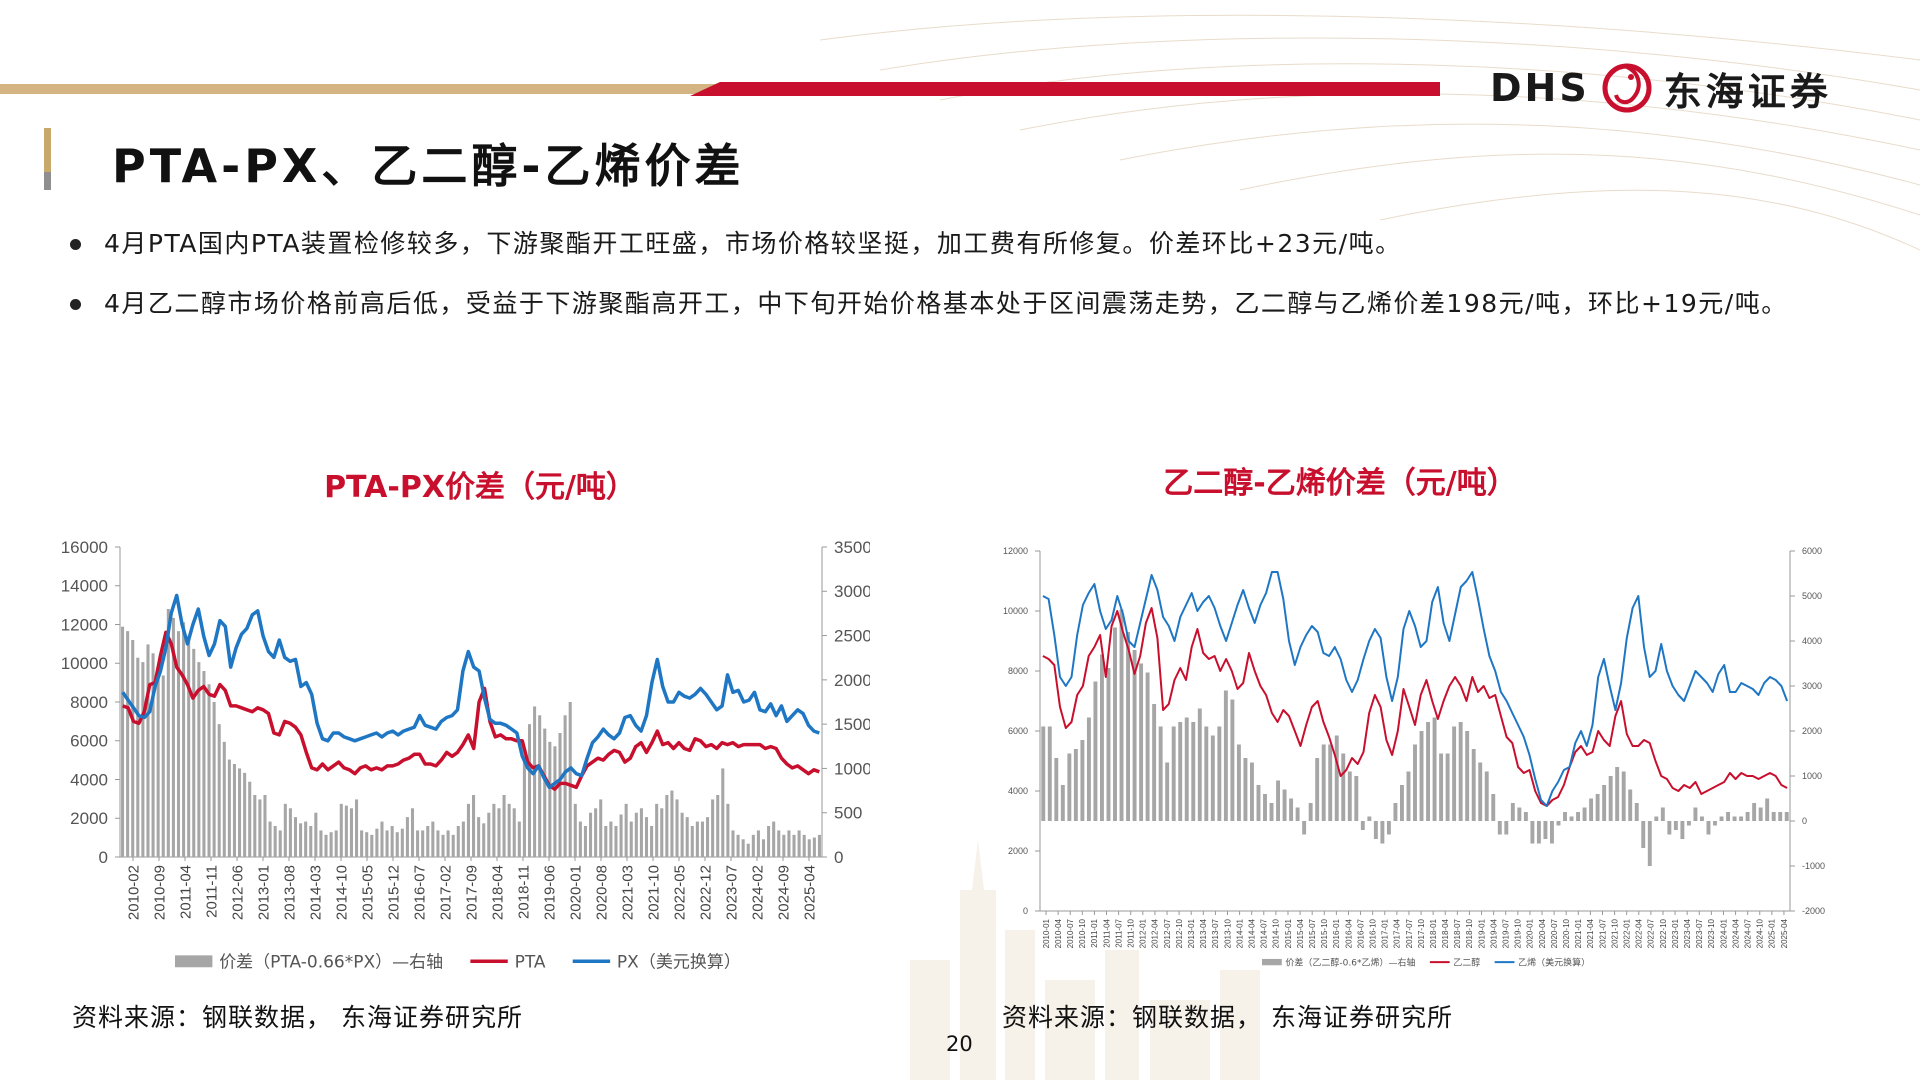 The height and width of the screenshot is (1080, 1920). Describe the element at coordinates (1530, 933) in the screenshot. I see `x-tick-label: 2020-01` at that location.